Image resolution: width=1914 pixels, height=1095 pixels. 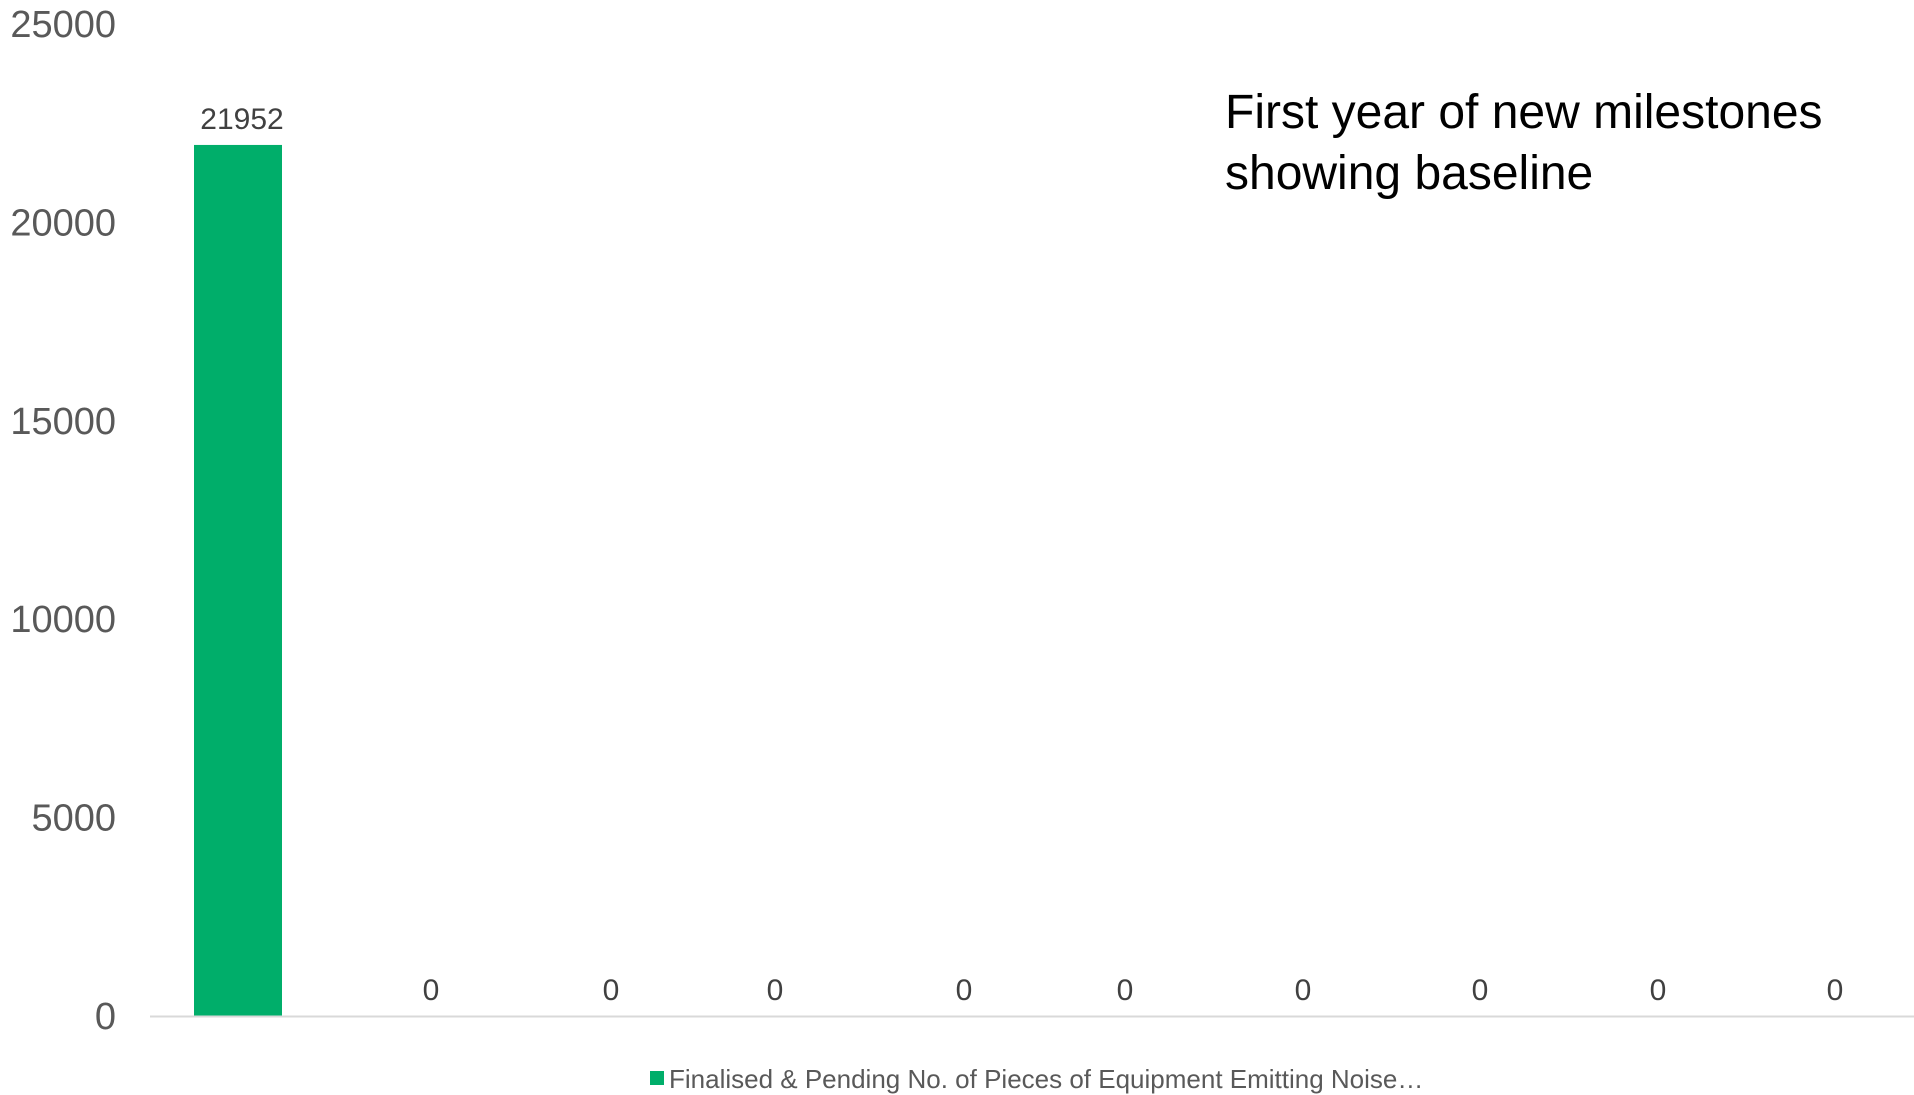 What do you see at coordinates (73, 819) in the screenshot?
I see `y-tick-label: 5000` at bounding box center [73, 819].